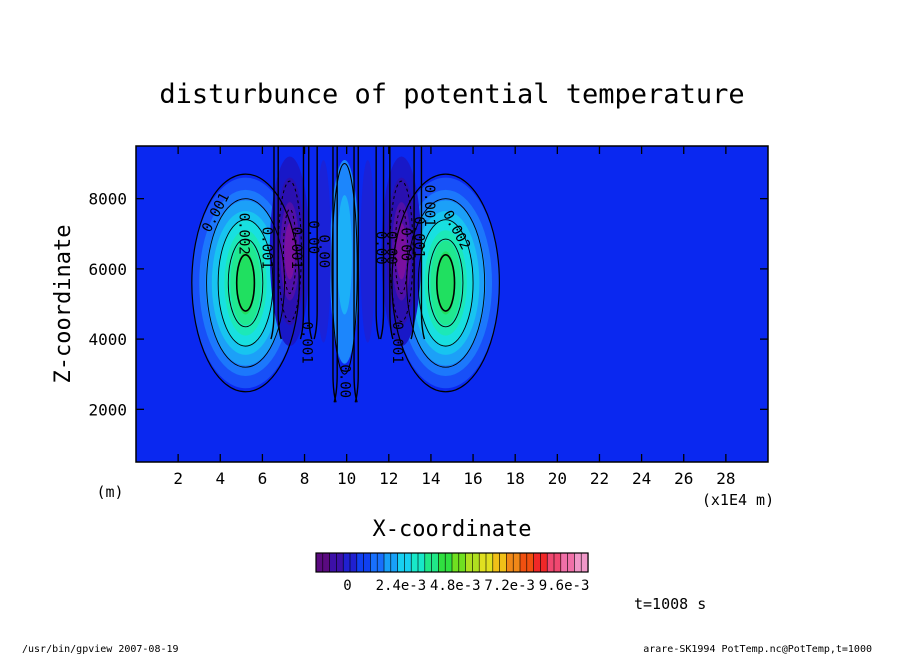 The image size is (904, 654). Describe the element at coordinates (220, 478) in the screenshot. I see `x-tick-label-1: 4` at that location.